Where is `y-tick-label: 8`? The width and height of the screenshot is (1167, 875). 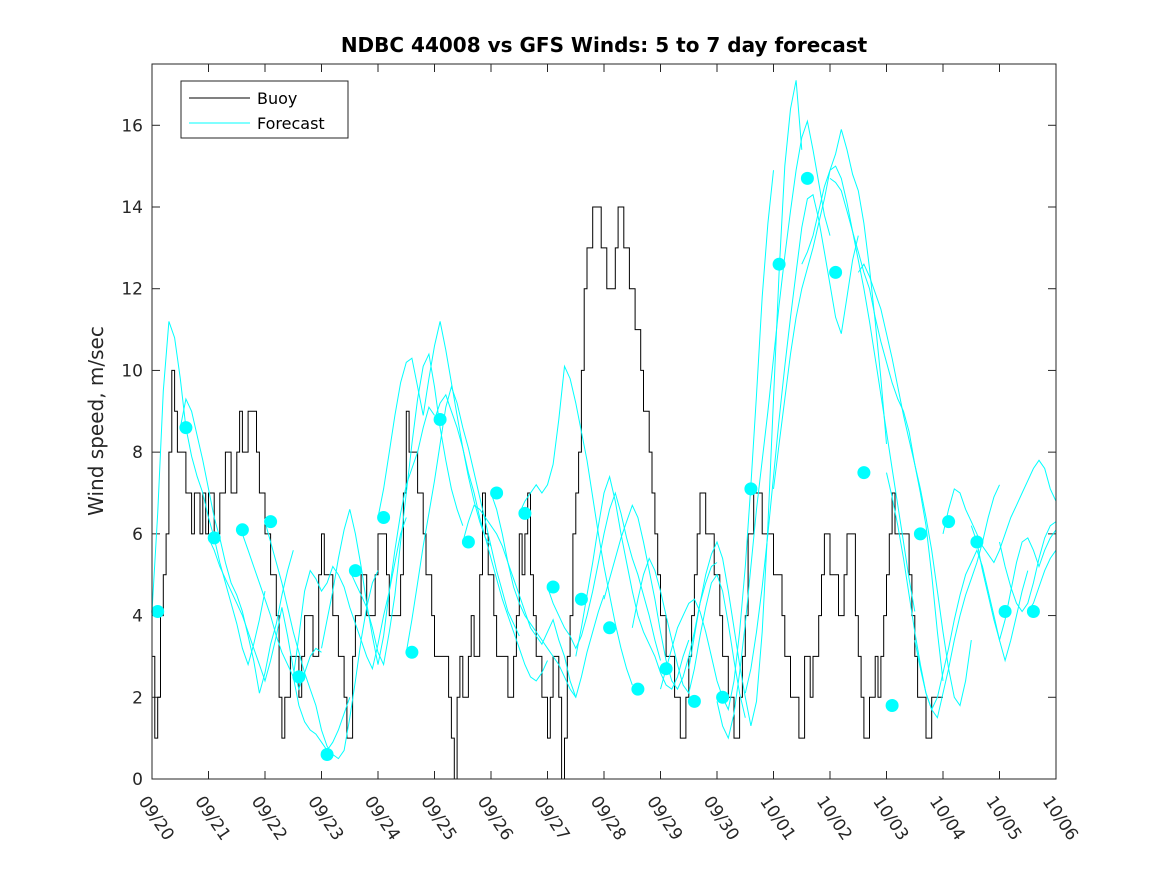 y-tick-label: 8 is located at coordinates (137, 453).